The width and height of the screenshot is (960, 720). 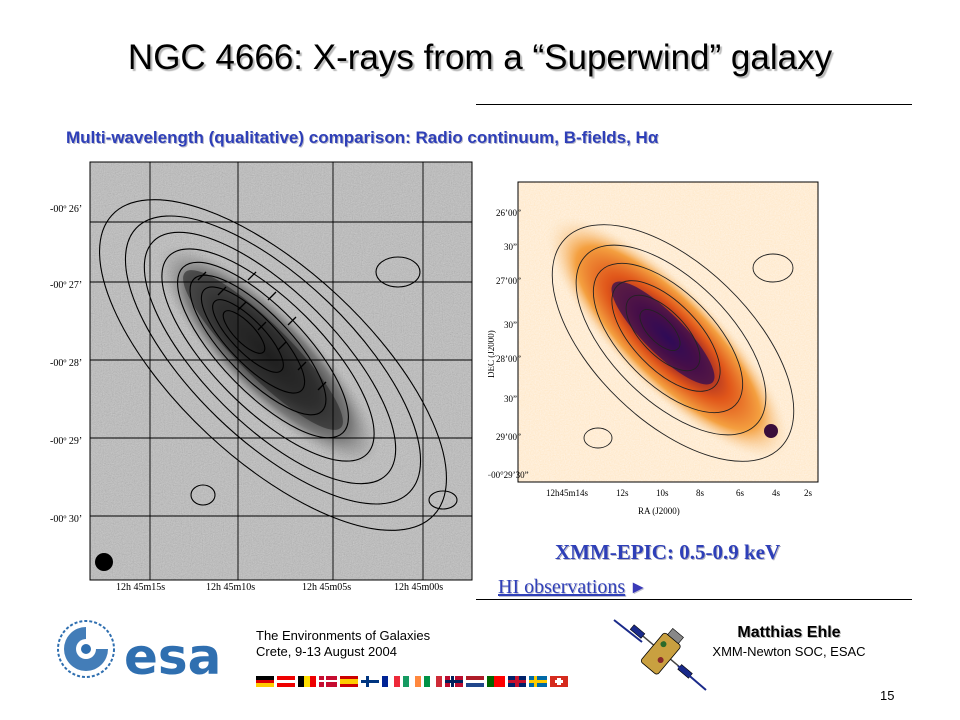 I want to click on ra-label: 8s, so click(x=700, y=493).